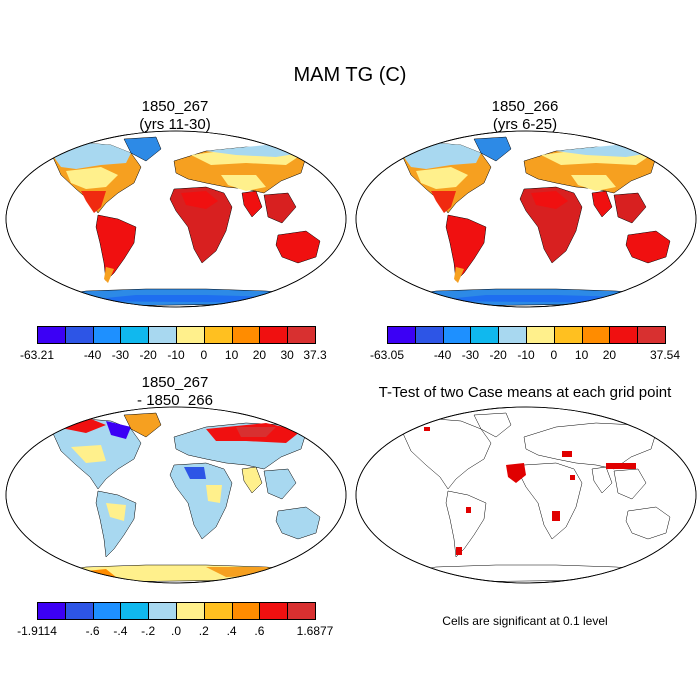  What do you see at coordinates (315, 631) in the screenshot?
I see `colorbar-label: 1.6877` at bounding box center [315, 631].